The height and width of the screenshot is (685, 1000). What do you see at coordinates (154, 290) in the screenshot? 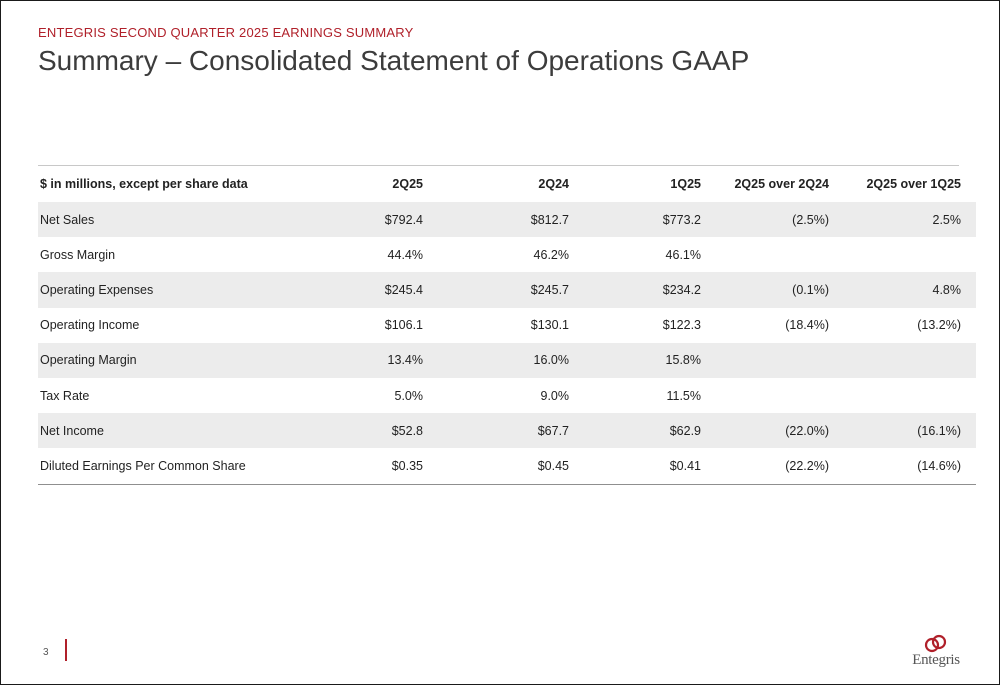
I see `row-label: Operating Expenses` at bounding box center [154, 290].